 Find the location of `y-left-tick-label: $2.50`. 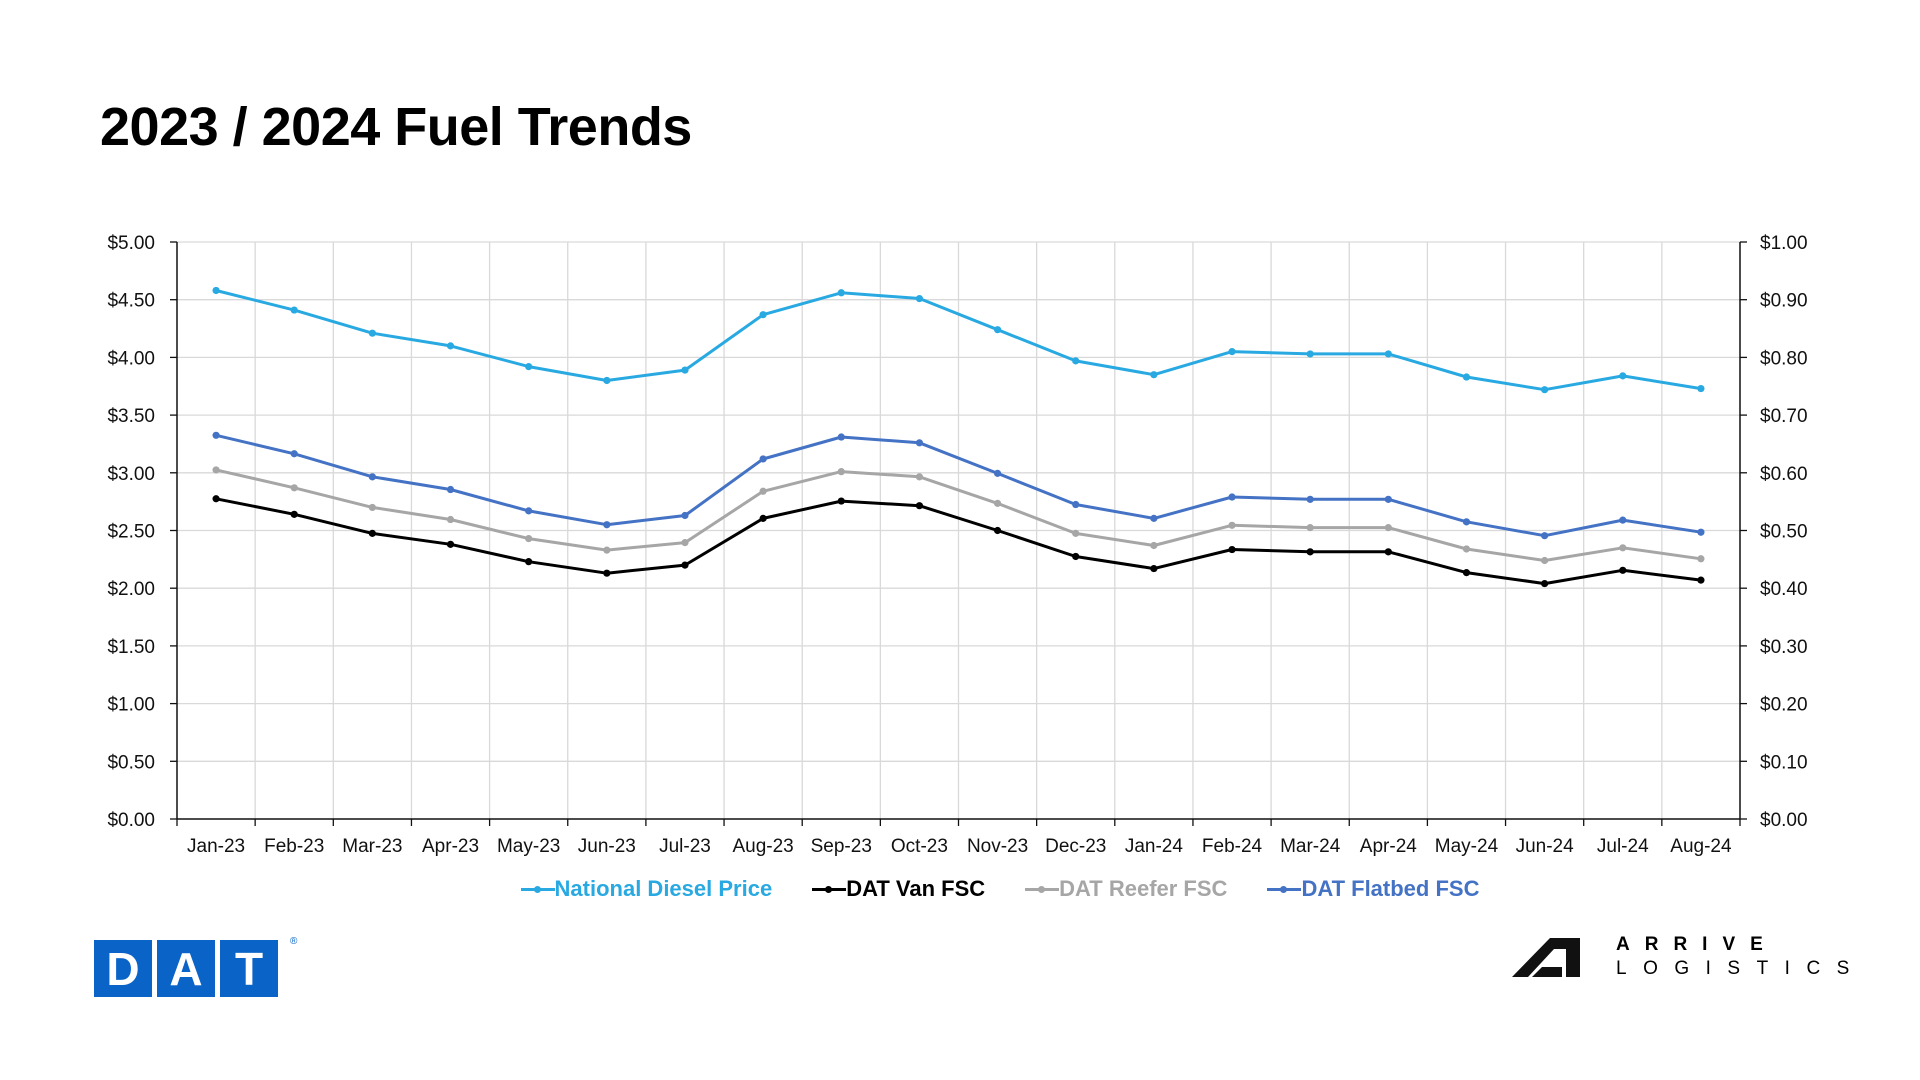

y-left-tick-label: $2.50 is located at coordinates (131, 532).